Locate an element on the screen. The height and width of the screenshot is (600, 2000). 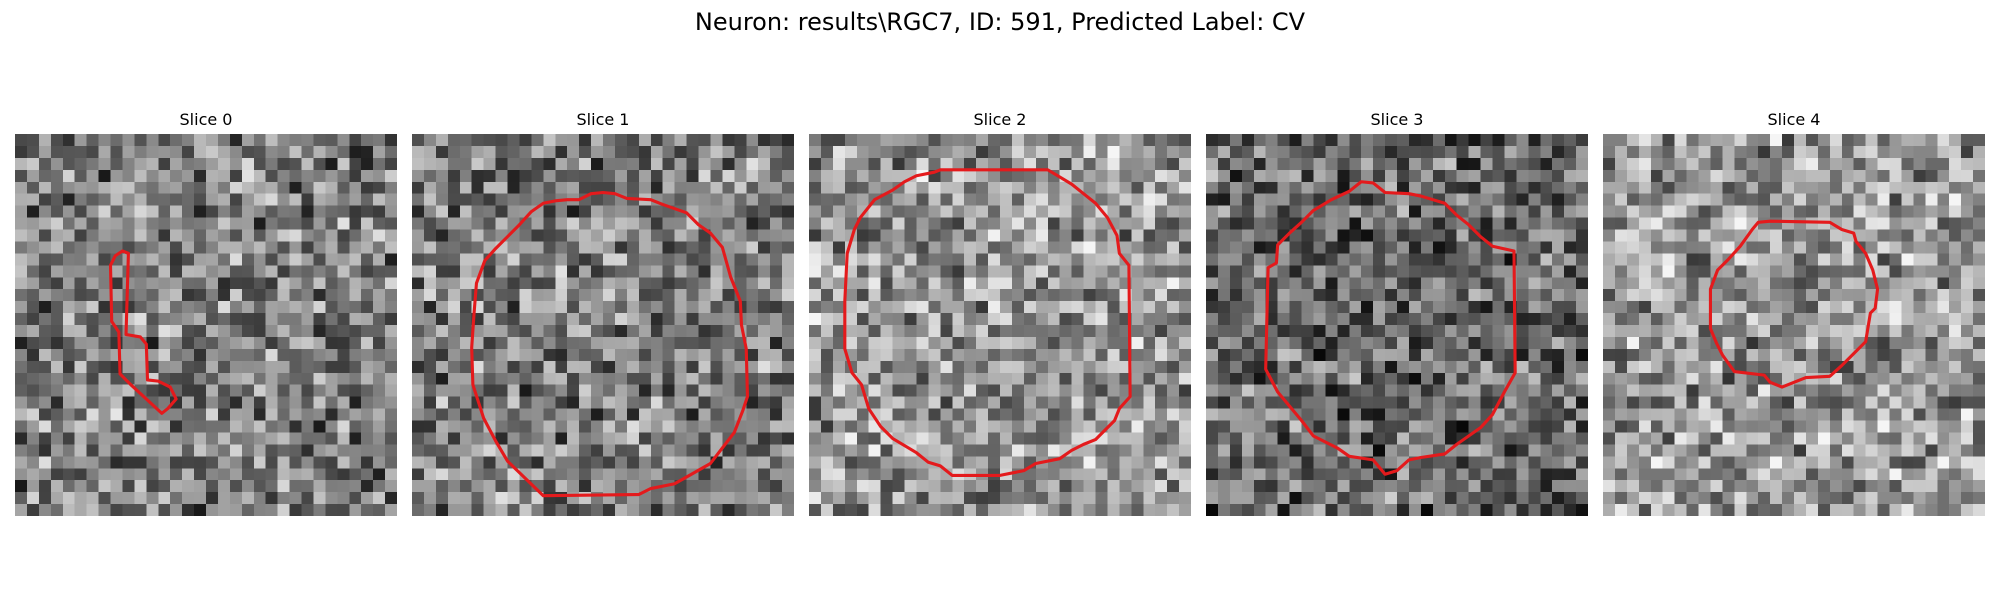
slice-title-0: Slice 0 is located at coordinates (206, 119).